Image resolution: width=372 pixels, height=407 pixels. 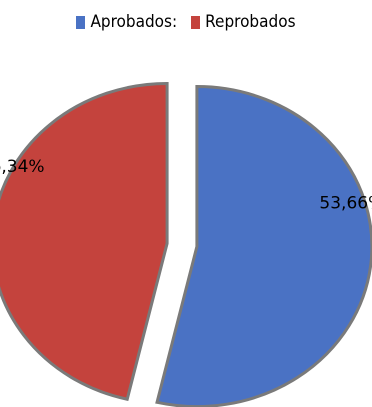 What do you see at coordinates (345, 204) in the screenshot?
I see `slice-label-aprobados: 53,66%` at bounding box center [345, 204].